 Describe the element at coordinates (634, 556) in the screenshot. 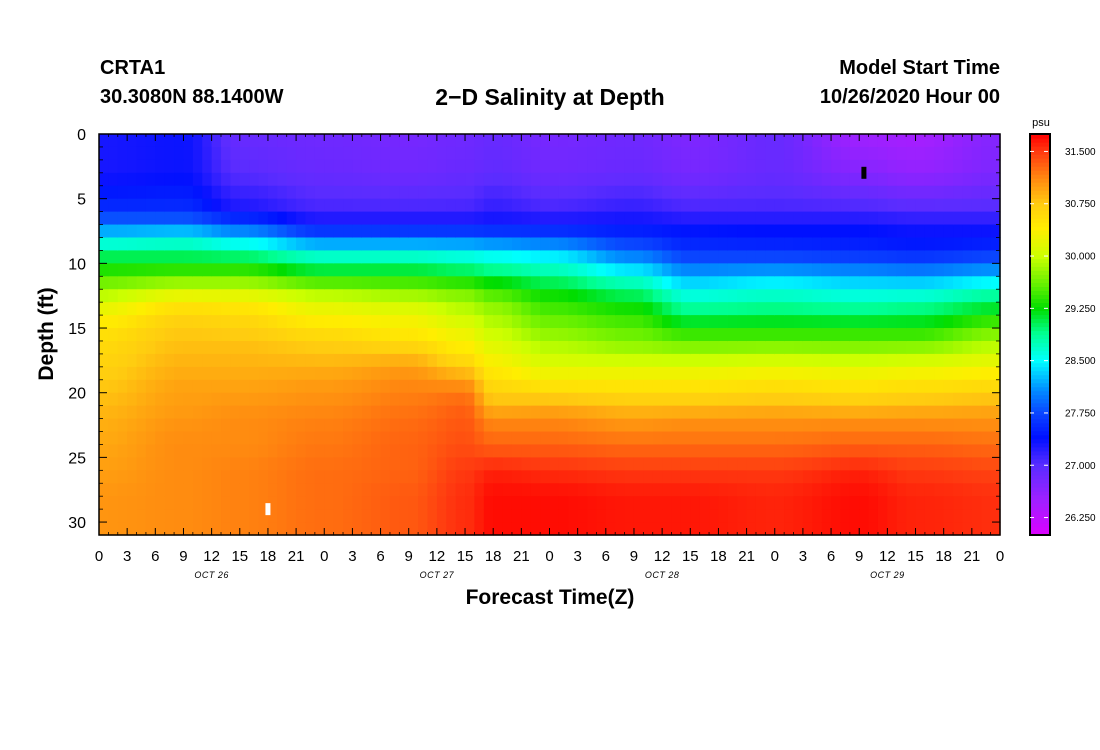

I see `x-tick-label: 9` at that location.